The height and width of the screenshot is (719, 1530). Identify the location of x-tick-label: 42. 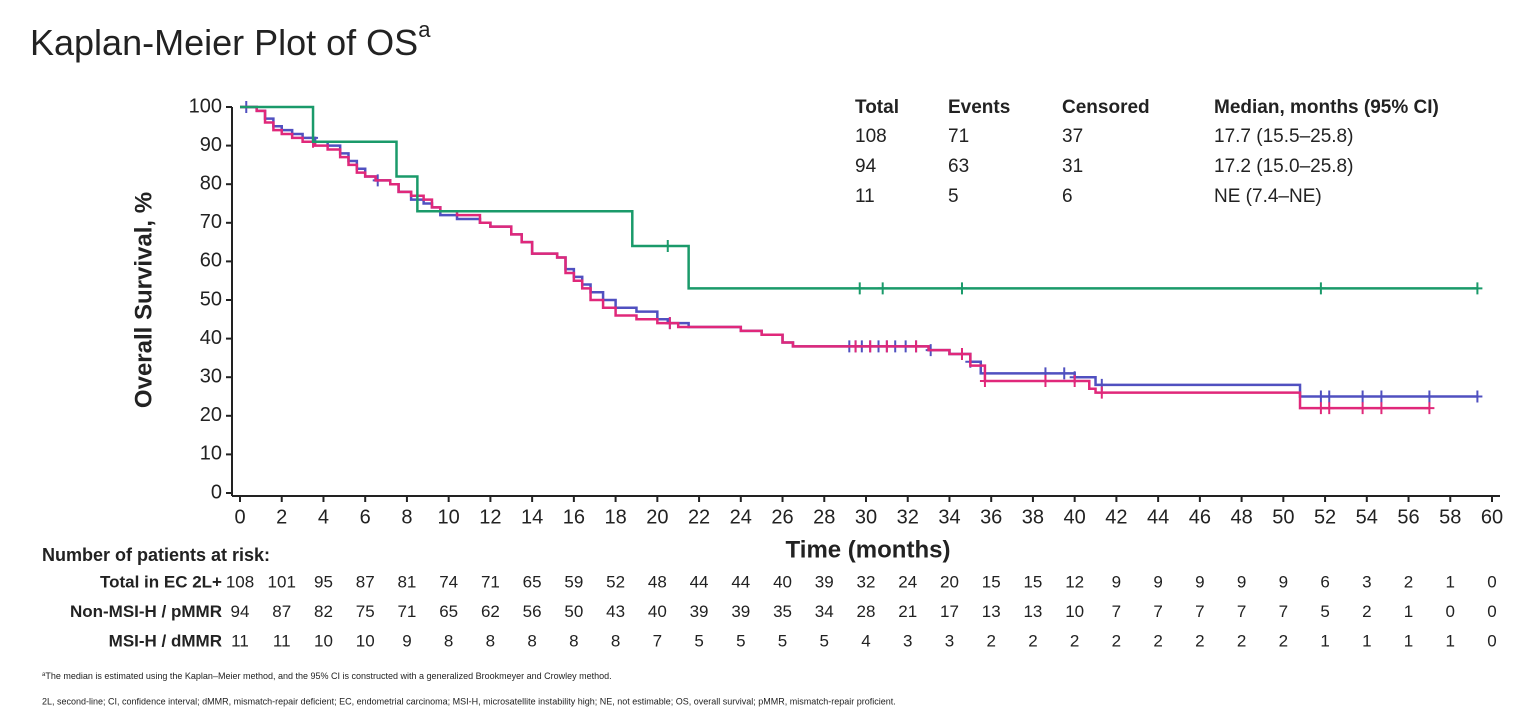
(1116, 517).